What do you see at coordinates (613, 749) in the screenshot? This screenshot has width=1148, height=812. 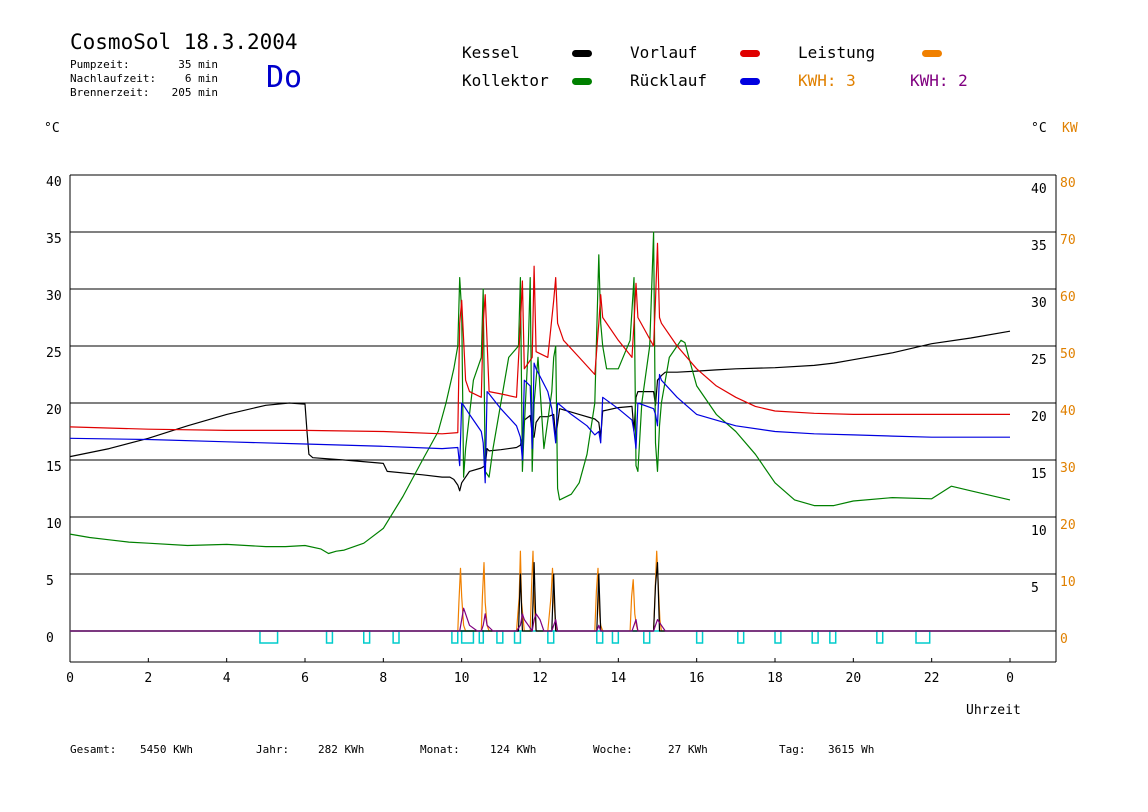 I see `footer-woche-label: Woche:` at bounding box center [613, 749].